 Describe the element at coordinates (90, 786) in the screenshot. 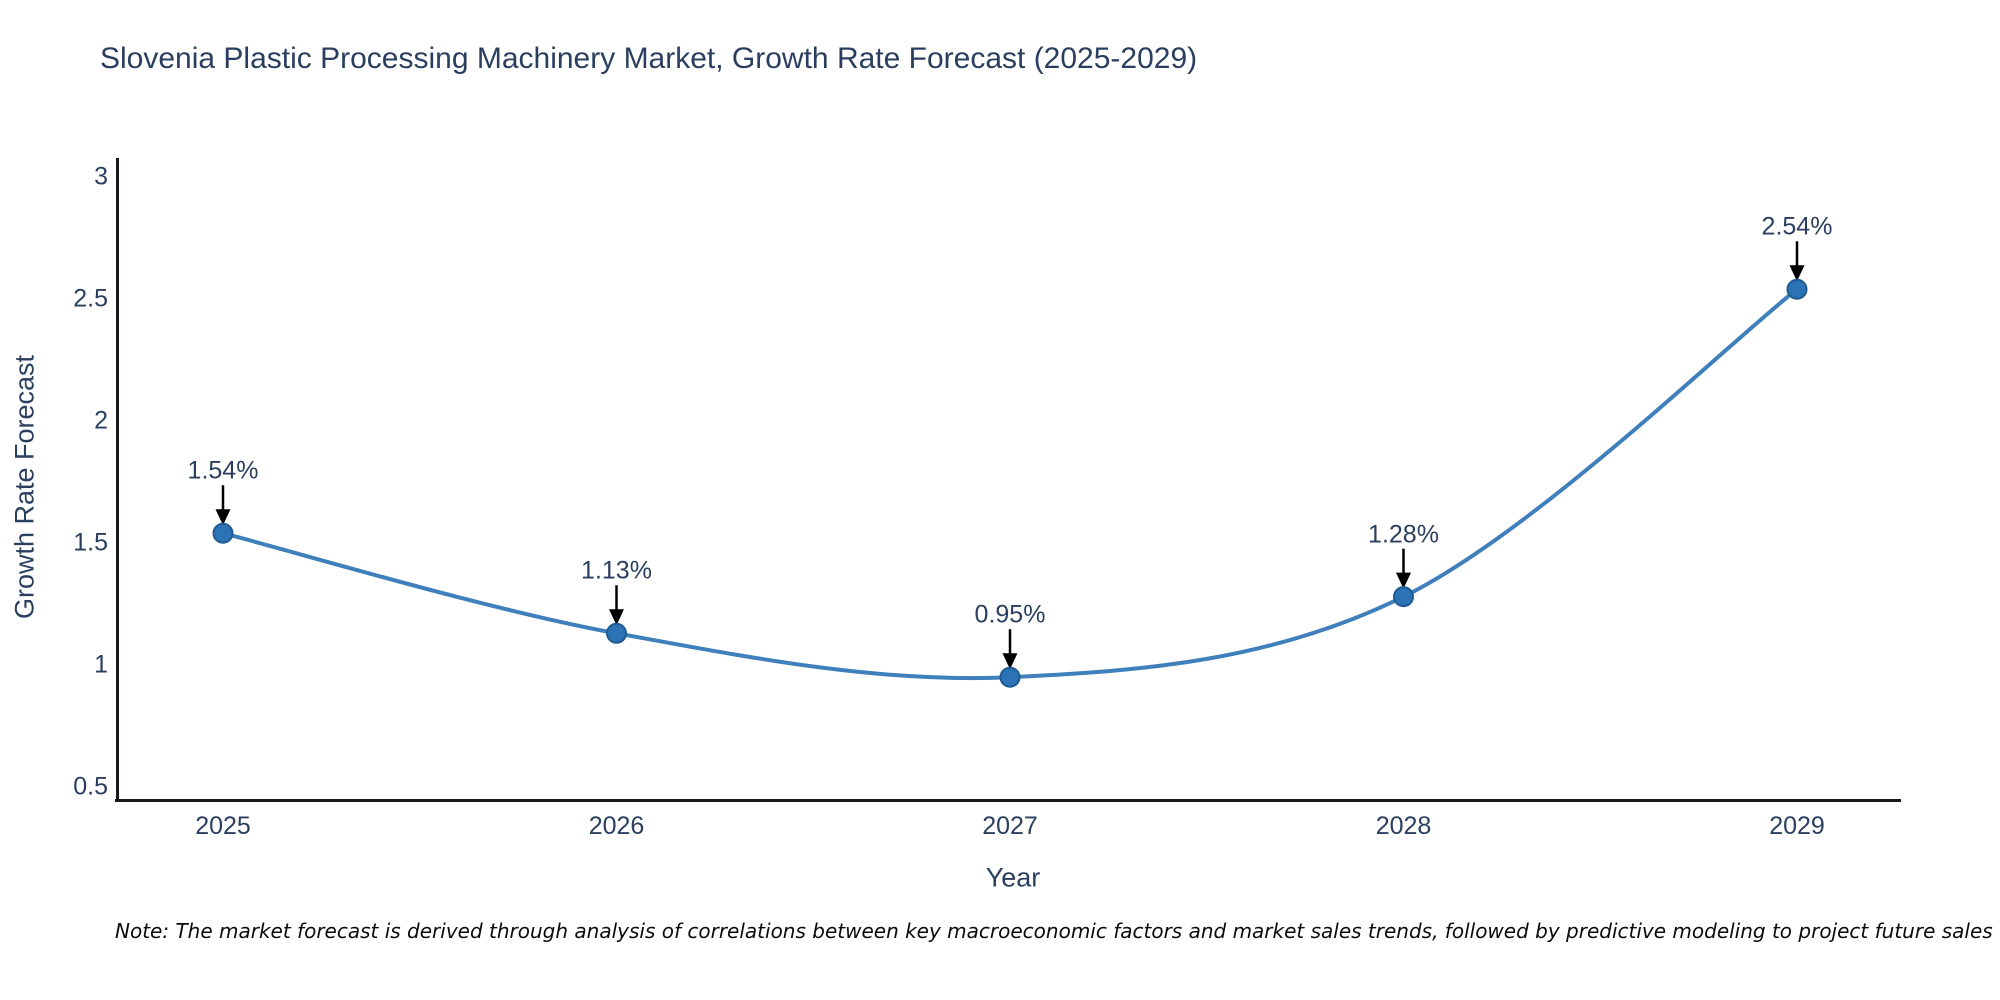

I see `y-tick-label: 0.5` at that location.